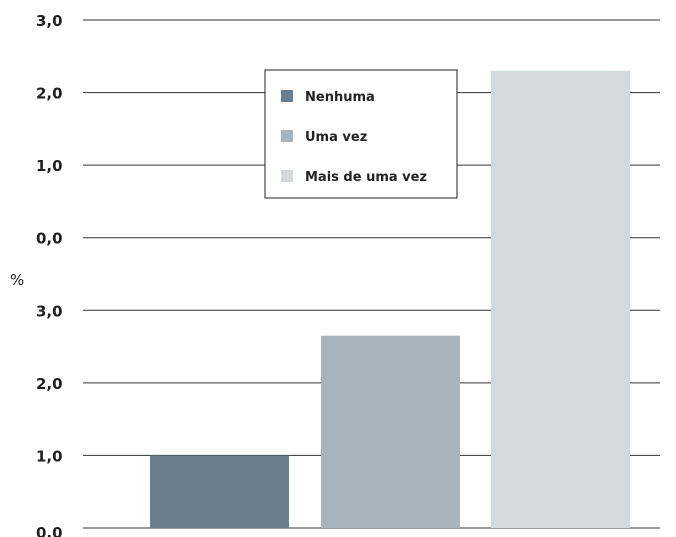 This screenshot has width=676, height=537. I want to click on legend: Nenhuma Uma vez Mais de uma vez, so click(361, 134).